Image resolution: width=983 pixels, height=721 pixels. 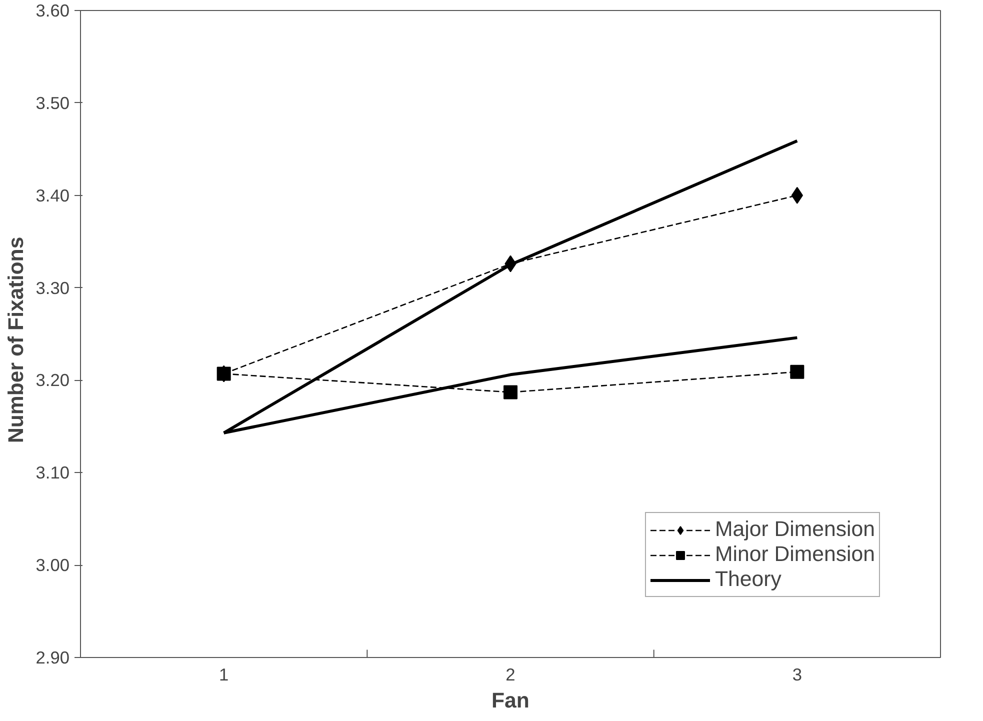 I want to click on x-axis-title: Fan, so click(x=511, y=700).